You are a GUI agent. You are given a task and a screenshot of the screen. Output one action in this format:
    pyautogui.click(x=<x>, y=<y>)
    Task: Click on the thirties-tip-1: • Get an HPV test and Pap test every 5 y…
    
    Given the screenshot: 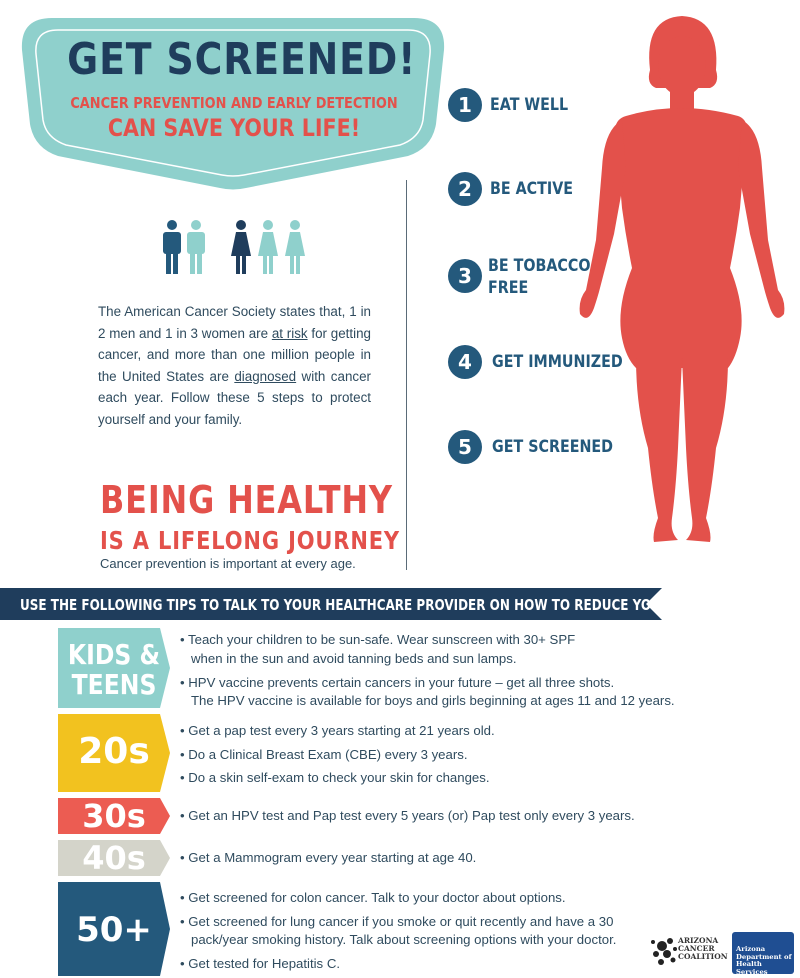 What is the action you would take?
    pyautogui.click(x=407, y=815)
    